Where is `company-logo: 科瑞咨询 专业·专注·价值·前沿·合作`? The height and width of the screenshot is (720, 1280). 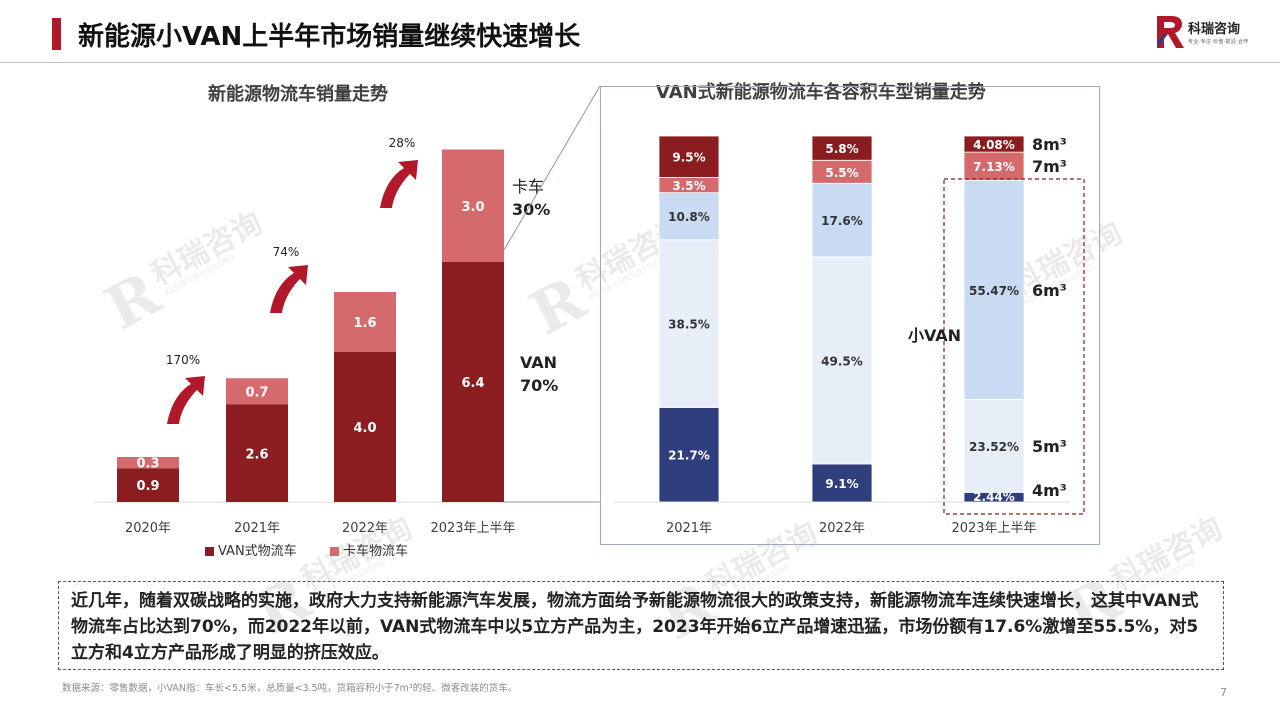 company-logo: 科瑞咨询 专业·专注·价值·前沿·合作 is located at coordinates (1210, 34).